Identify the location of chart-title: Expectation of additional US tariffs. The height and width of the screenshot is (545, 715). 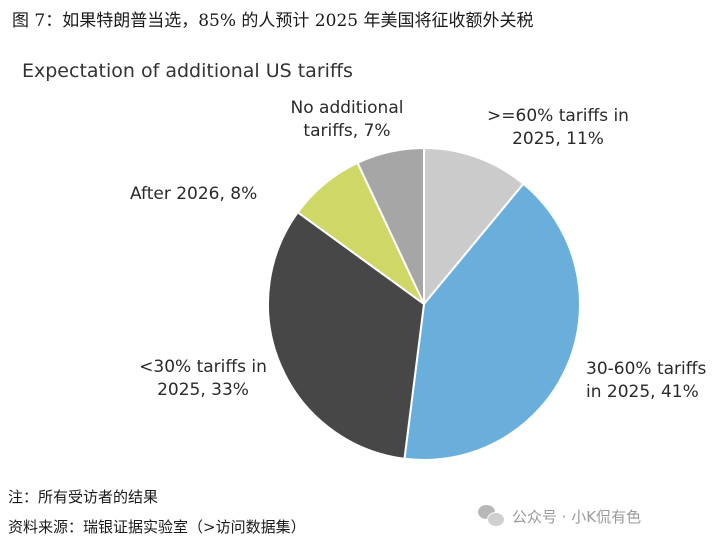
(187, 71).